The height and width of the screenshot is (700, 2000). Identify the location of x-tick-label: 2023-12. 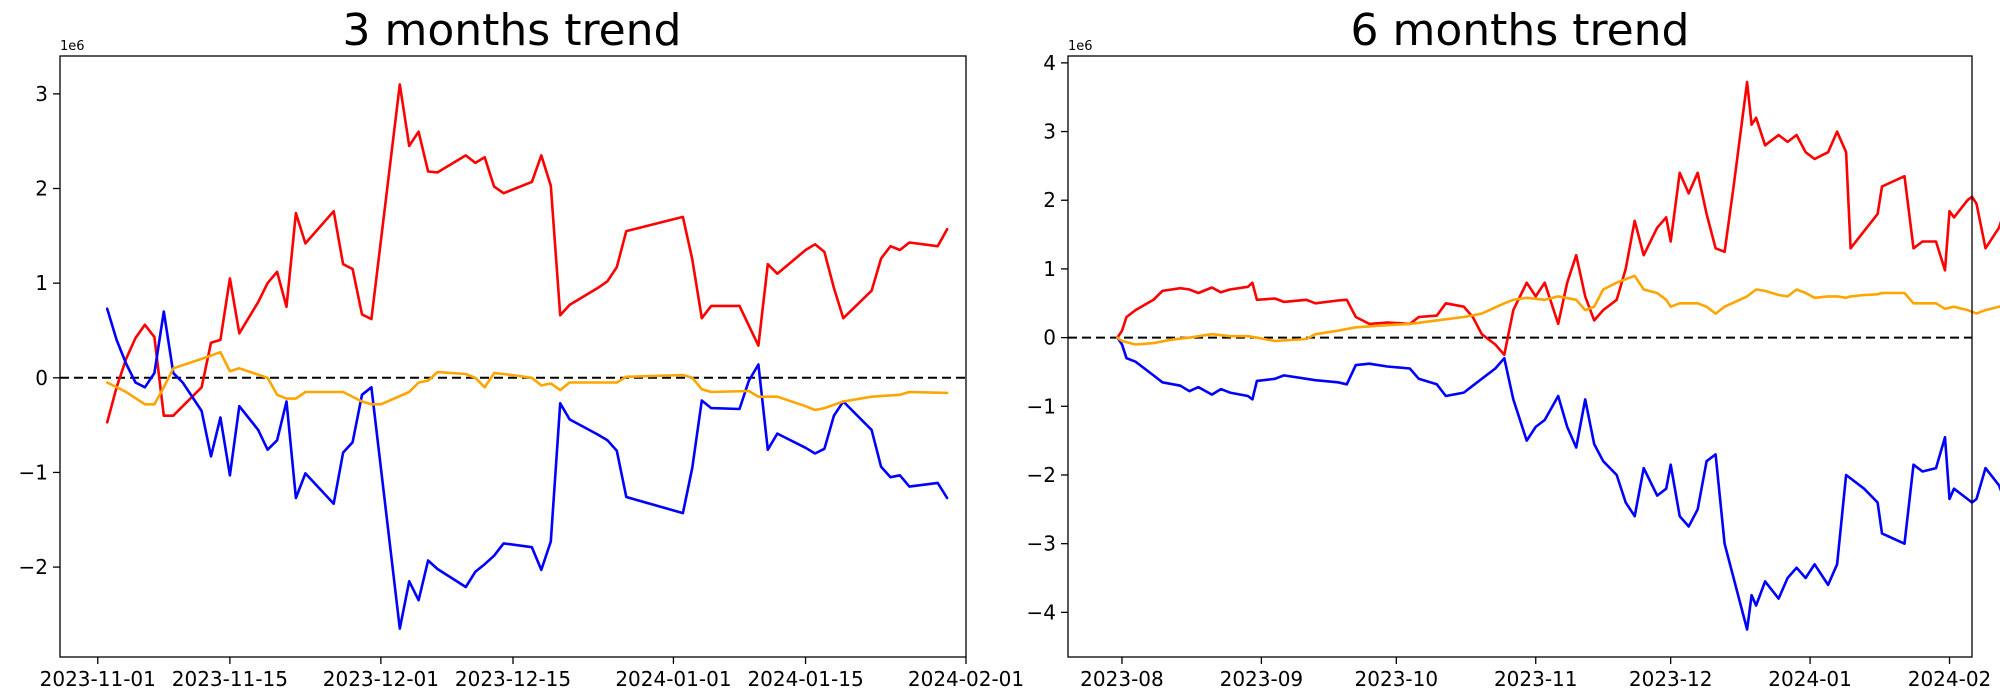
(1671, 679).